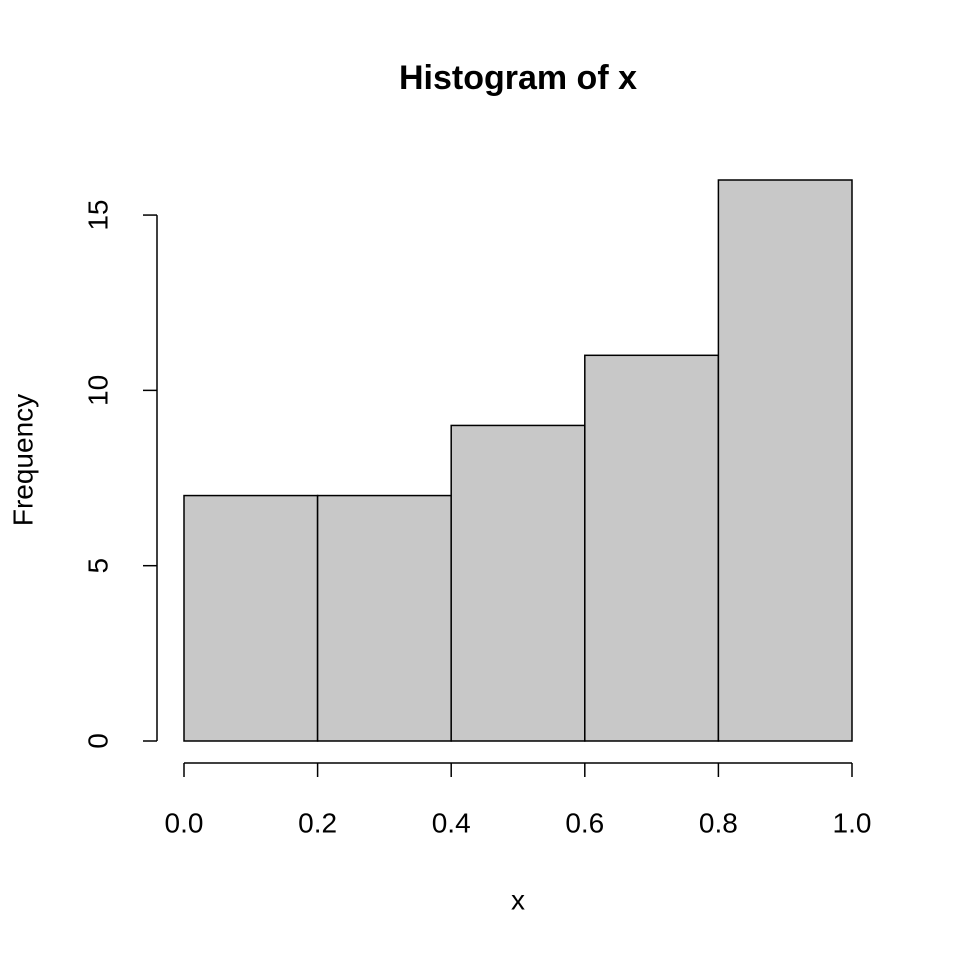  I want to click on x-tick-label: 0.4, so click(451, 822).